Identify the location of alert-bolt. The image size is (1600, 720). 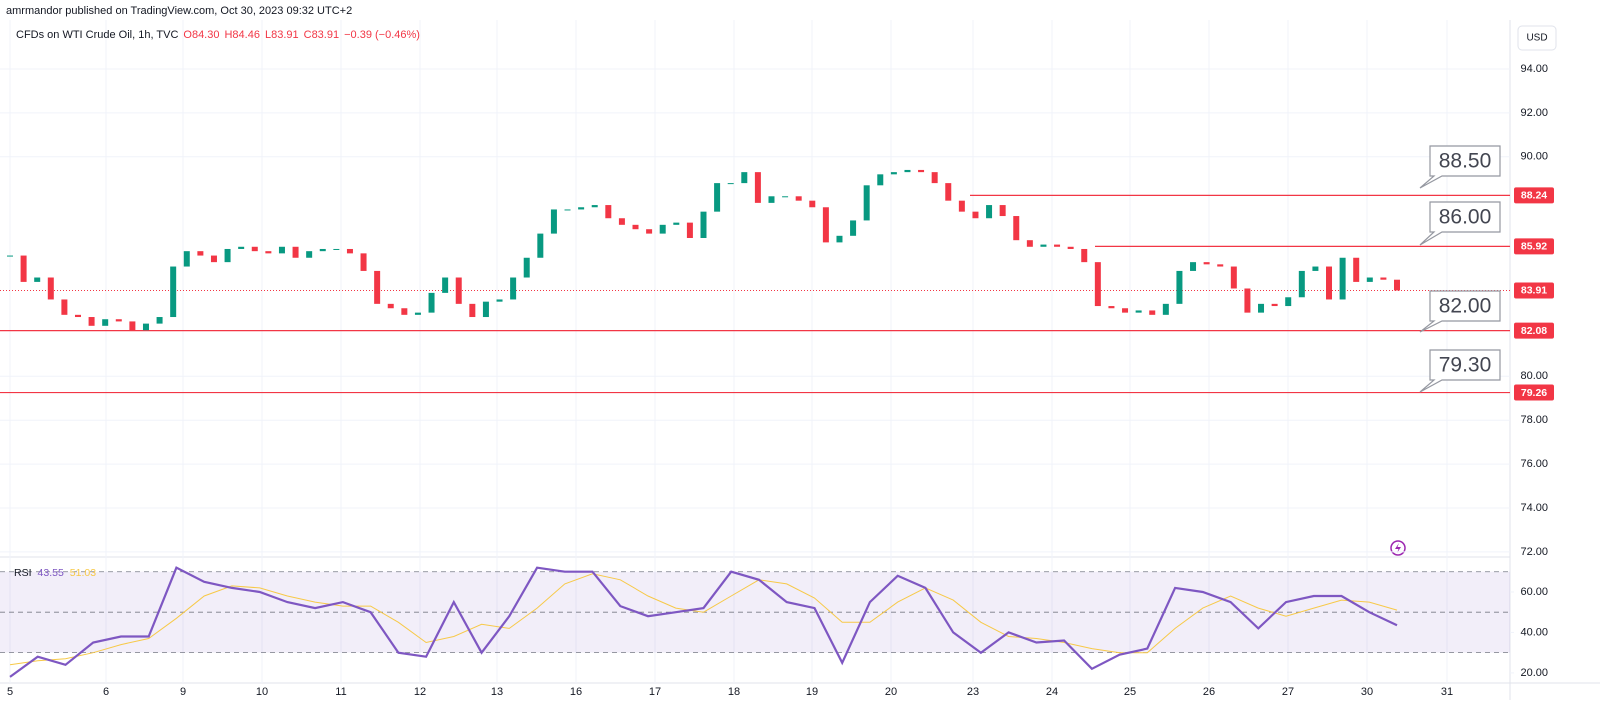
(1398, 548).